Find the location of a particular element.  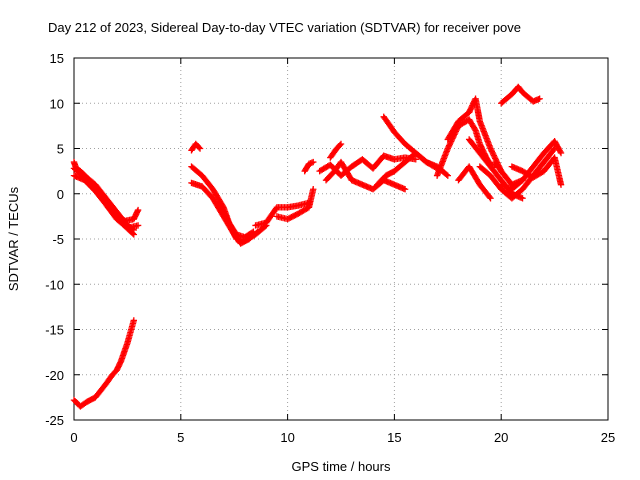

x-tick-label: 5 is located at coordinates (180, 437).